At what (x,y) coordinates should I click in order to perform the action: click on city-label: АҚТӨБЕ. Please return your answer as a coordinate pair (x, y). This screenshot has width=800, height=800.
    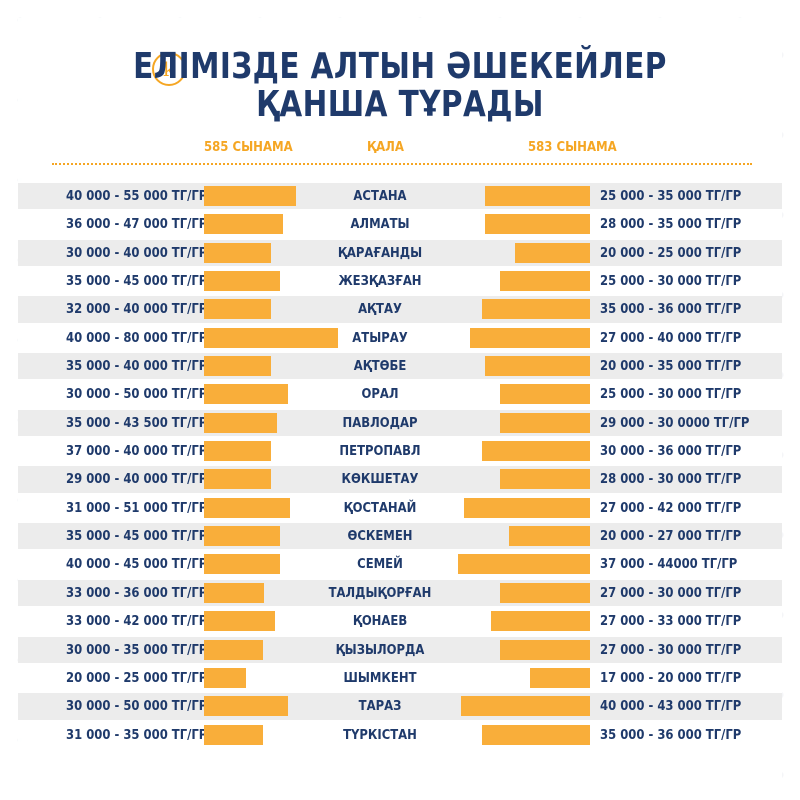
    Looking at the image, I should click on (380, 366).